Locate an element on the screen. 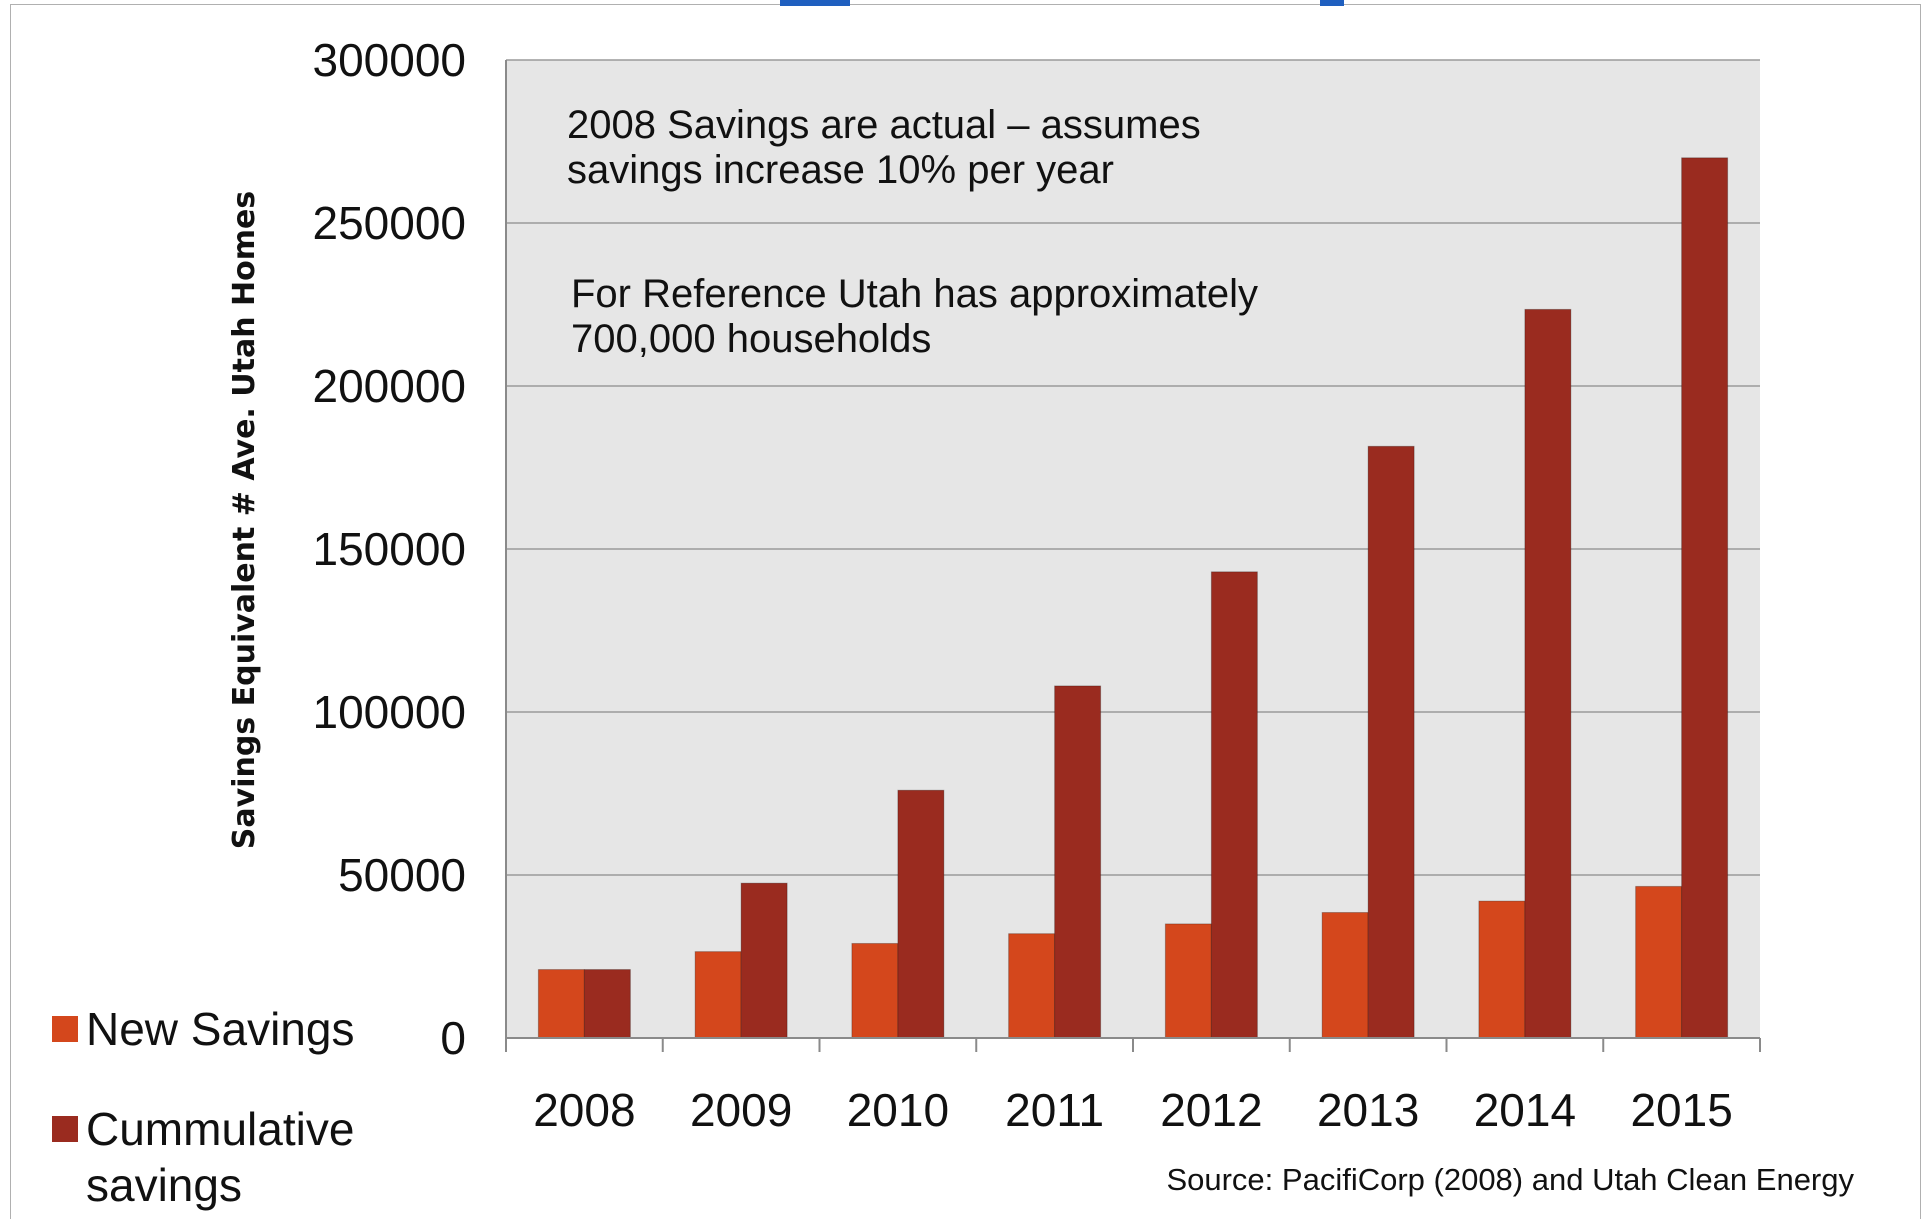 Image resolution: width=1931 pixels, height=1219 pixels. x-tick-label: 2011 is located at coordinates (1054, 1110).